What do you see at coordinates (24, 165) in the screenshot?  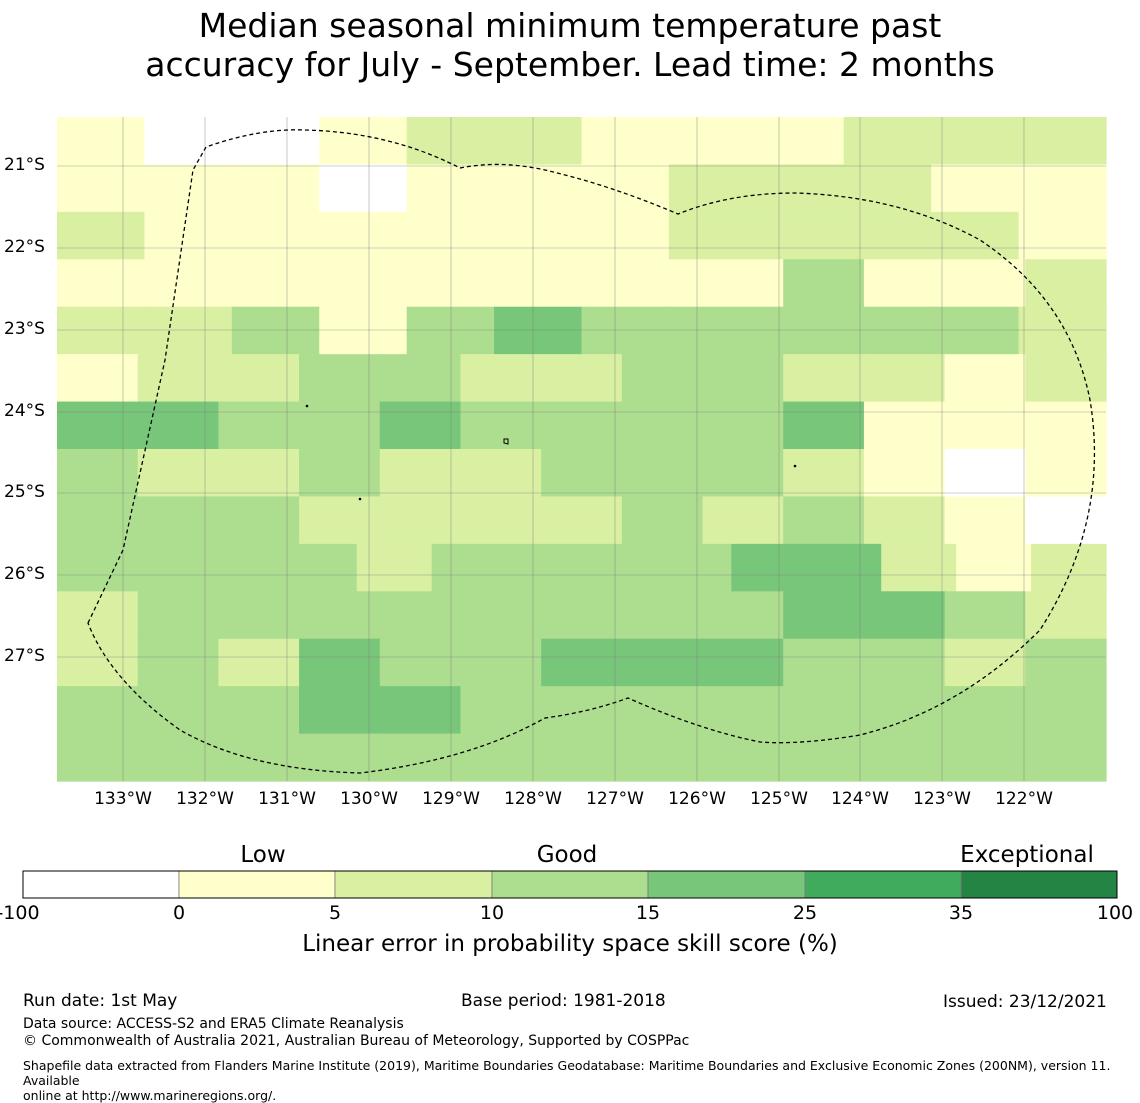 I see `lat-label: 21°S` at bounding box center [24, 165].